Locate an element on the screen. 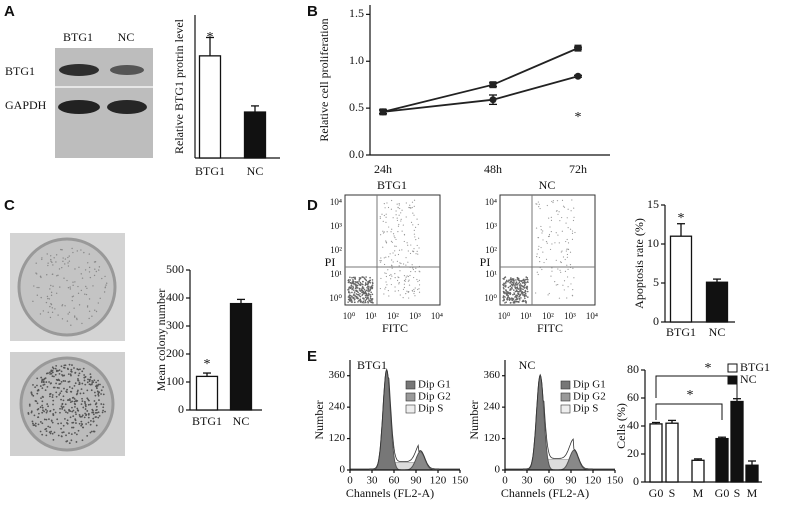 The image size is (787, 511). hist-y-label: Number is located at coordinates (319, 419).